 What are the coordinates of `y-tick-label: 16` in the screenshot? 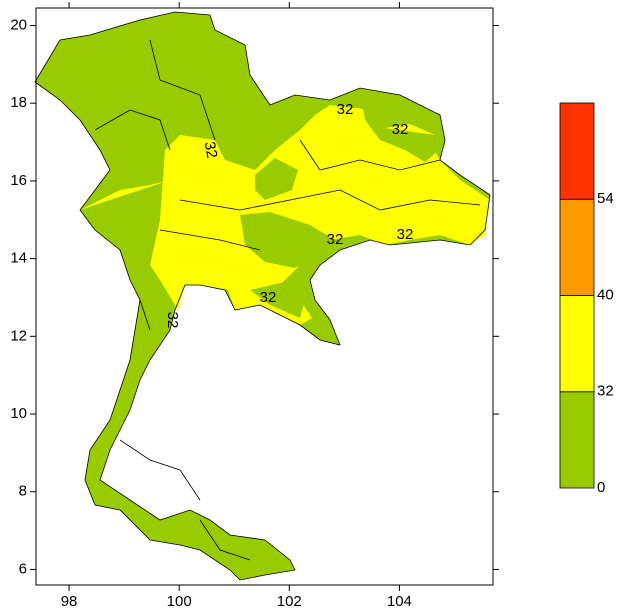 It's located at (18, 180).